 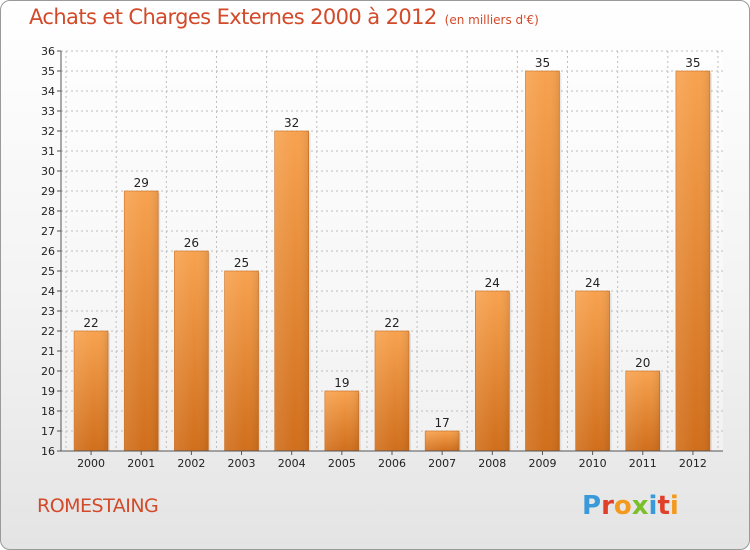 What do you see at coordinates (341, 383) in the screenshot?
I see `bar-value-label: 19` at bounding box center [341, 383].